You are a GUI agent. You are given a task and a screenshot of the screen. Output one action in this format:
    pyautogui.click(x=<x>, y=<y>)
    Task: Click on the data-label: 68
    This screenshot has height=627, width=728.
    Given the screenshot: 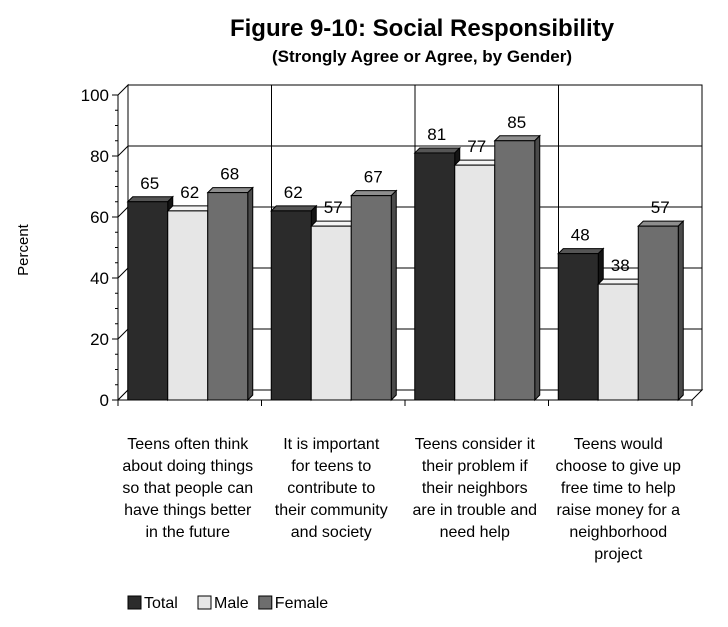 What is the action you would take?
    pyautogui.click(x=229, y=174)
    